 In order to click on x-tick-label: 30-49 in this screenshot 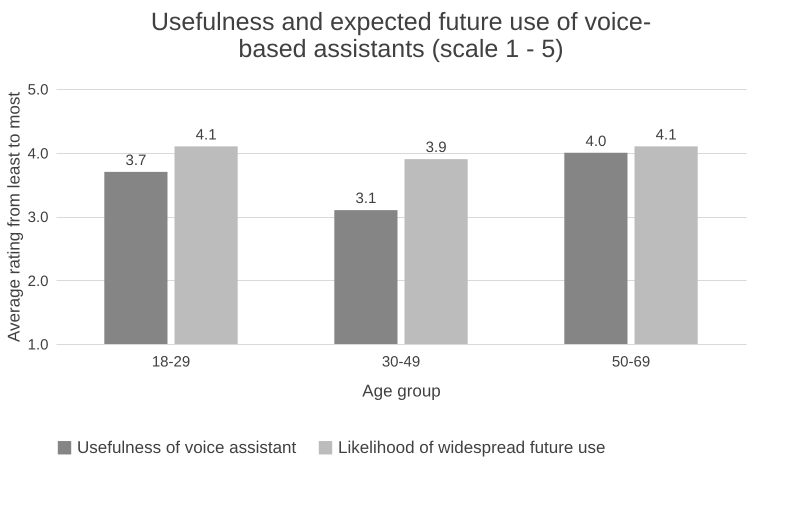, I will do `click(401, 362)`.